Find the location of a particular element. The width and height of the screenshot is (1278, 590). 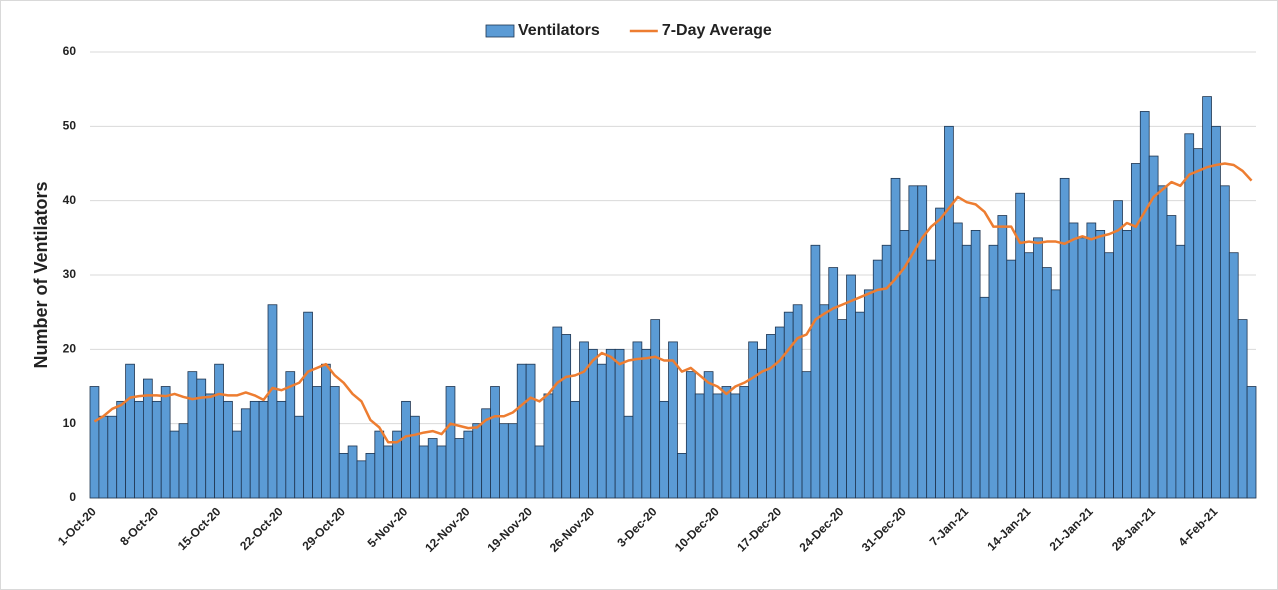

y-axis-label: Number of Ventilators is located at coordinates (41, 274).